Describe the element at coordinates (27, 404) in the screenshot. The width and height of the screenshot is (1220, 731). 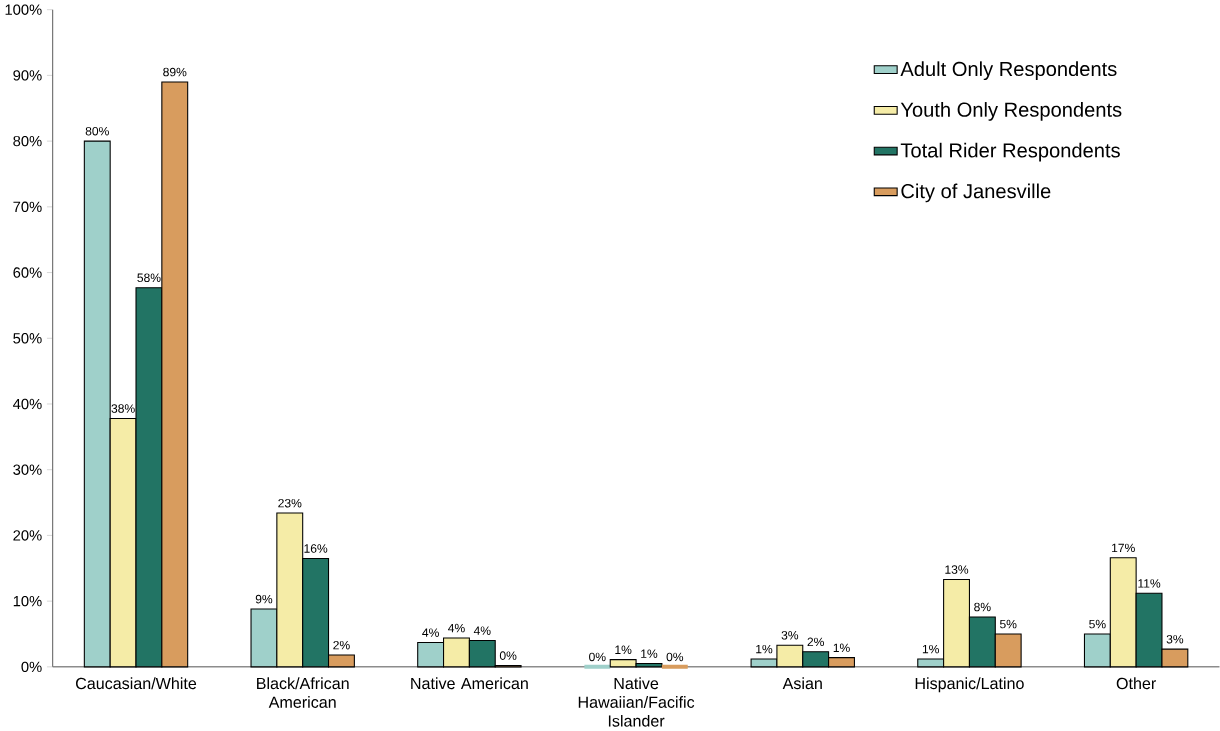
I see `y-tick-label: 40%` at that location.